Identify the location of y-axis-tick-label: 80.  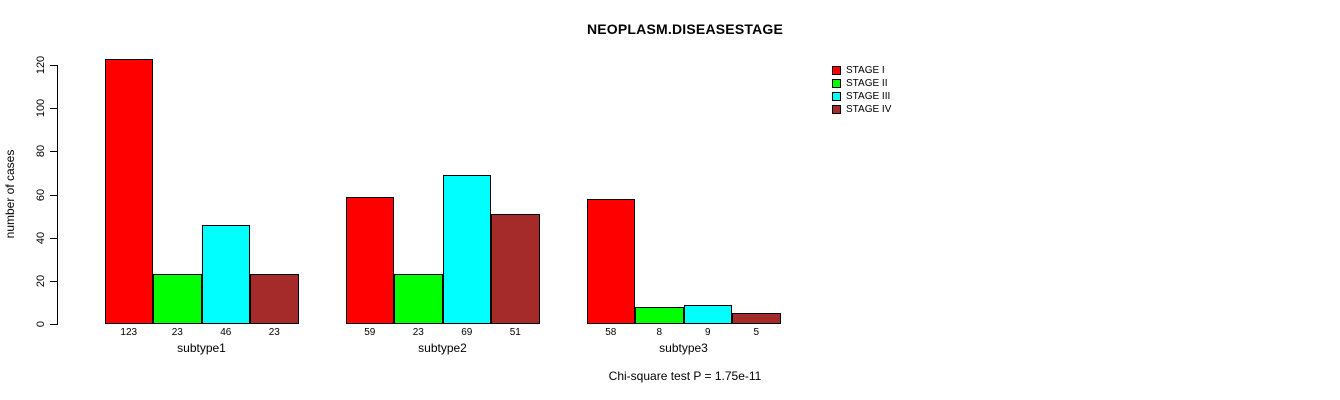
(41, 151).